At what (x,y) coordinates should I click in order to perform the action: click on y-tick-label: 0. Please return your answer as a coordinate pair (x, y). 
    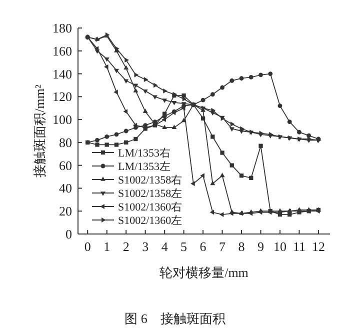
    Looking at the image, I should click on (69, 234).